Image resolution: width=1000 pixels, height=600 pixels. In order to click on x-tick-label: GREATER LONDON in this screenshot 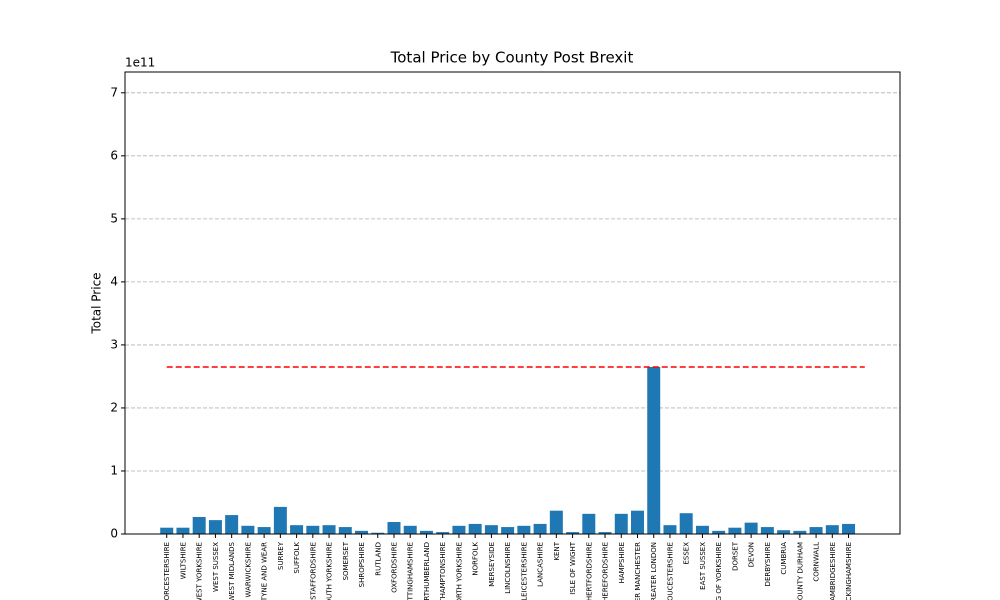, I will do `click(654, 571)`.